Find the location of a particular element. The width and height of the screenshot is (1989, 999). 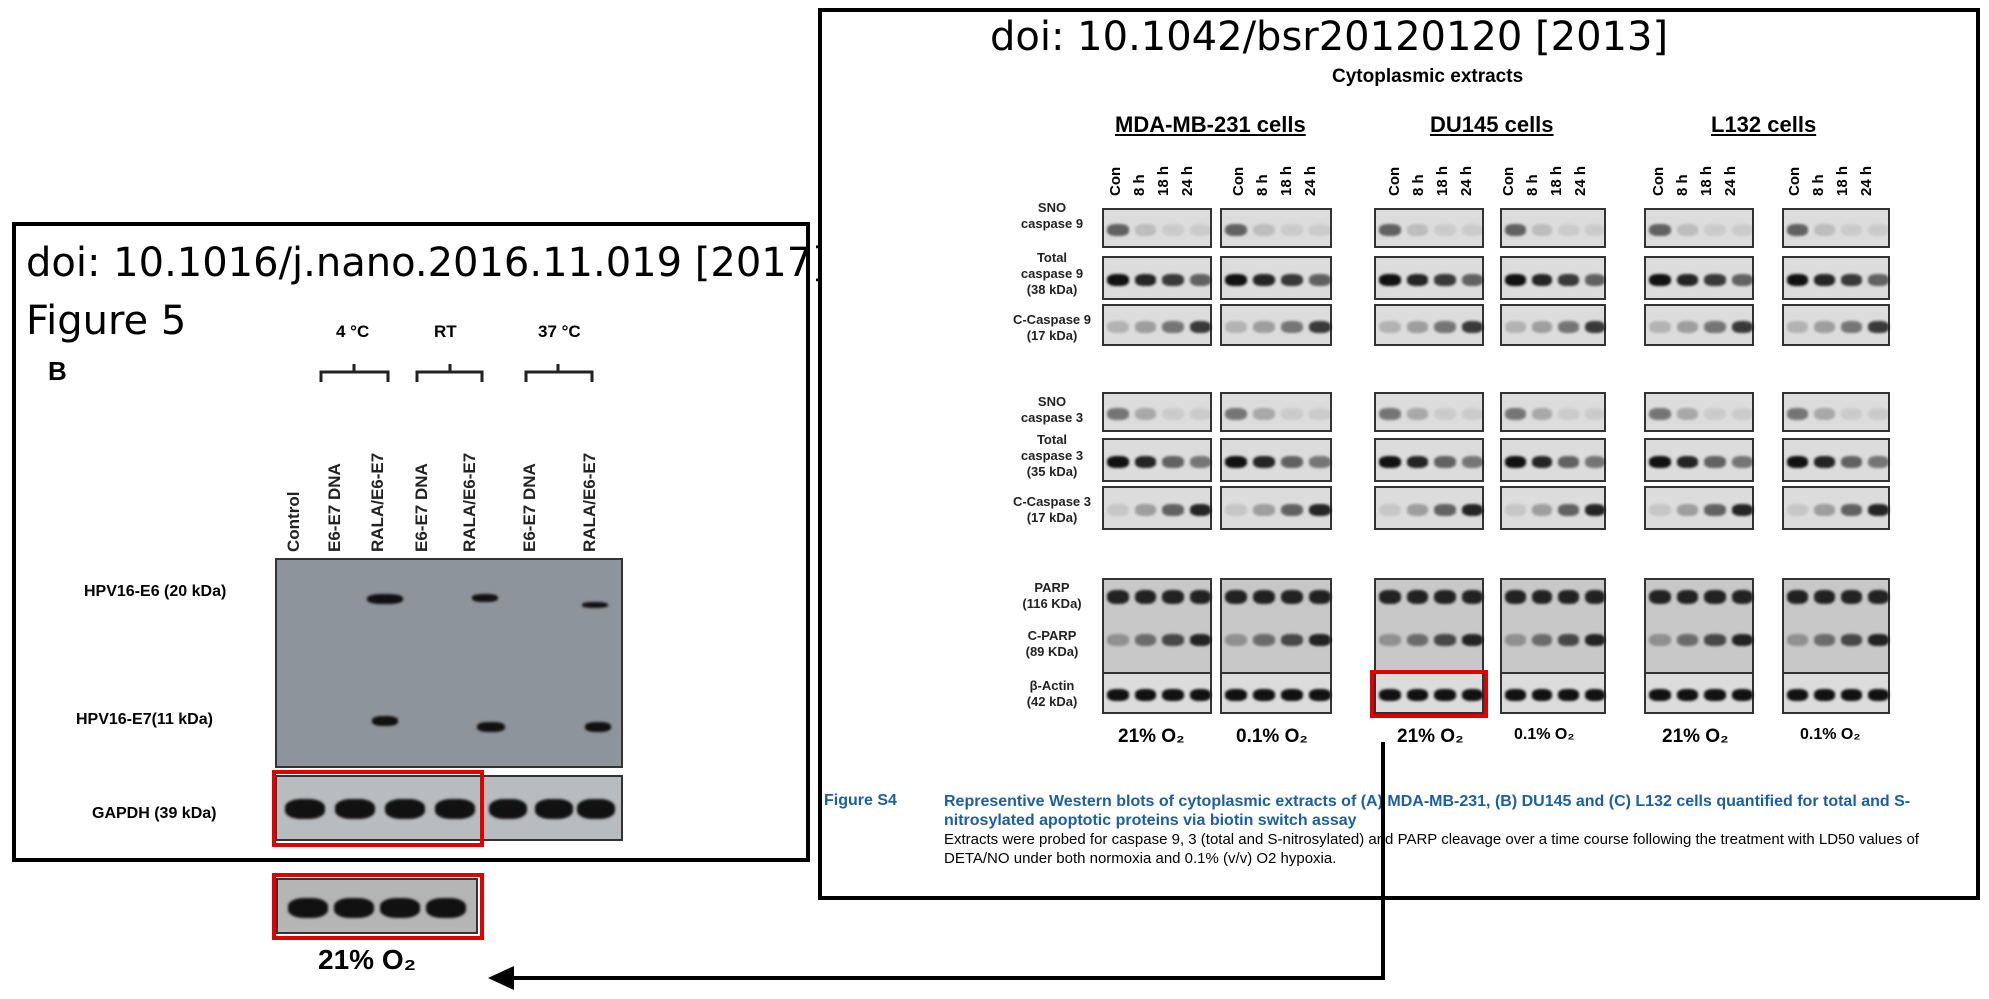

gapdh-highlight is located at coordinates (378, 808).